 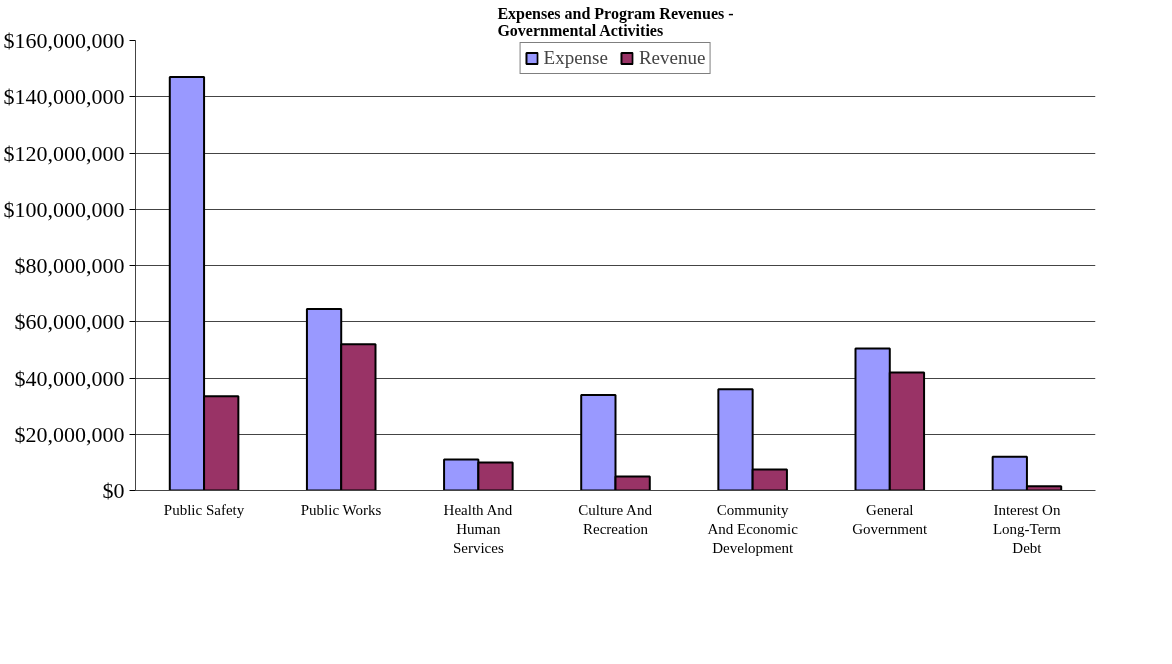 What do you see at coordinates (69, 378) in the screenshot?
I see `y-tick-label: $40,000,000` at bounding box center [69, 378].